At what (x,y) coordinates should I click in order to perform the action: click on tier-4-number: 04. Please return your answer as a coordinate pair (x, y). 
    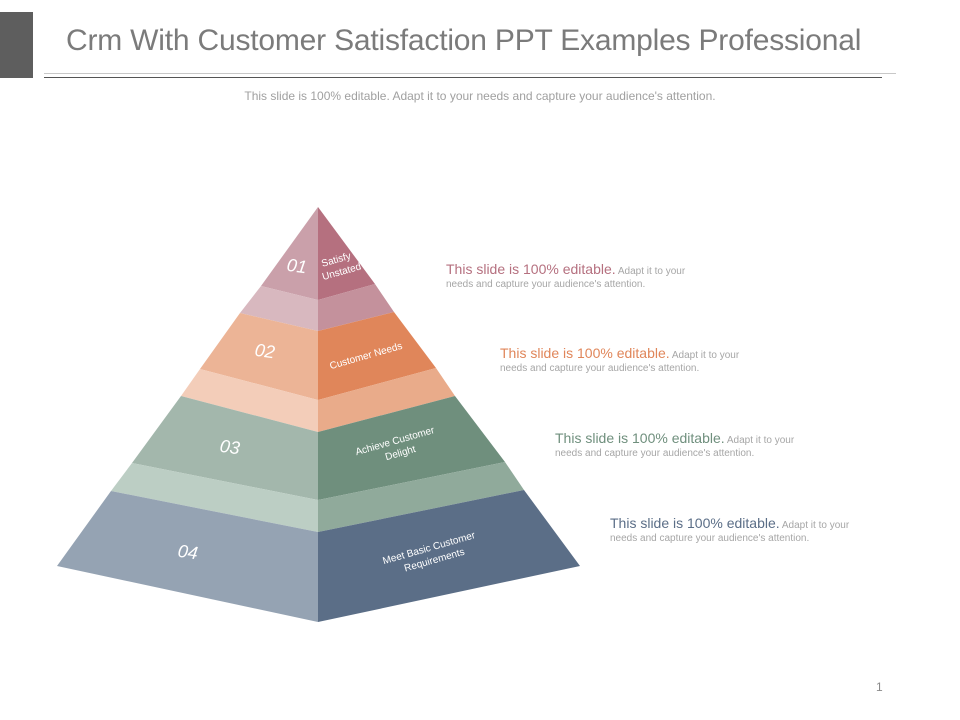
    Looking at the image, I should click on (188, 552).